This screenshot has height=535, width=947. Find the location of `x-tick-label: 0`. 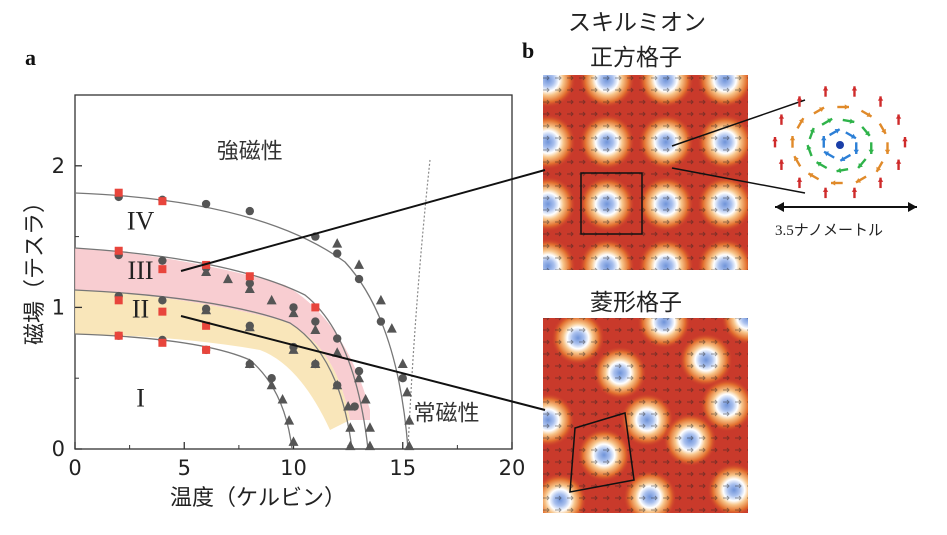

x-tick-label: 0 is located at coordinates (74, 468).